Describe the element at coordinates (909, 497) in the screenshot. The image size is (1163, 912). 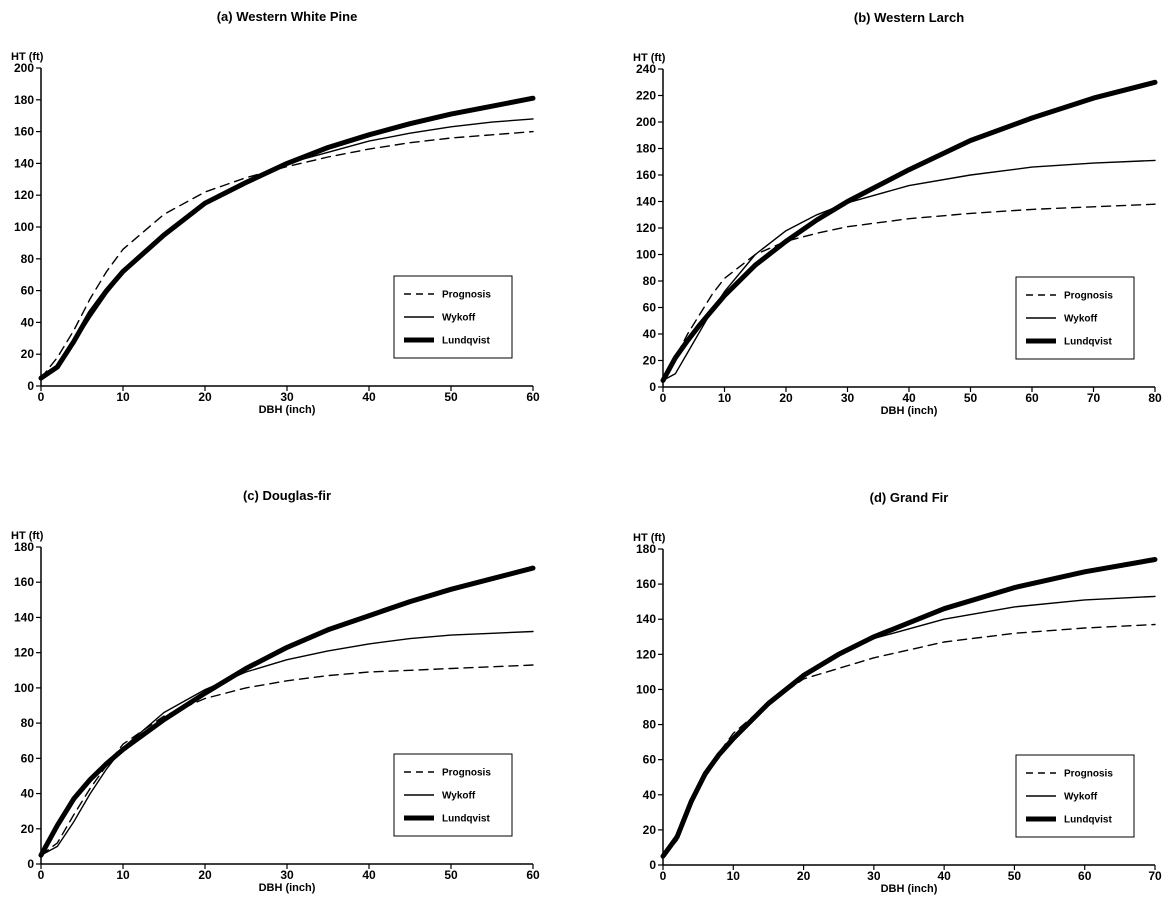
I see `chart-title: (d) Grand Fir` at that location.